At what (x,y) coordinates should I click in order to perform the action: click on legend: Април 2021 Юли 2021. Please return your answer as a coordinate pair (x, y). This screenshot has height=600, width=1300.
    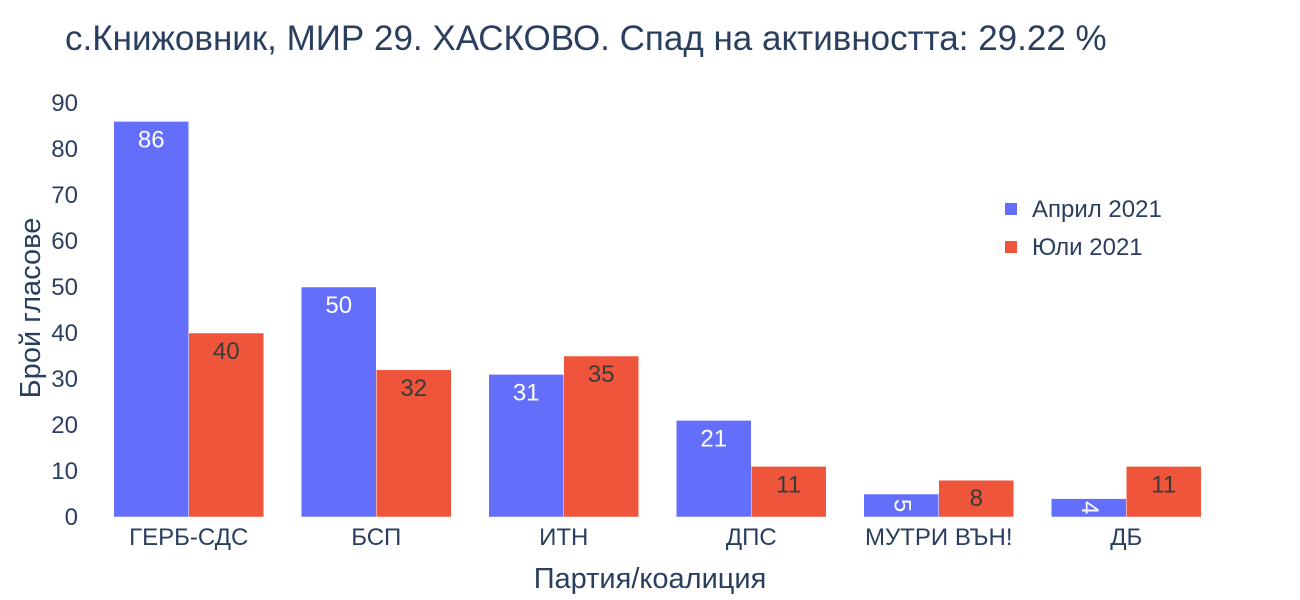
    Looking at the image, I should click on (1083, 228).